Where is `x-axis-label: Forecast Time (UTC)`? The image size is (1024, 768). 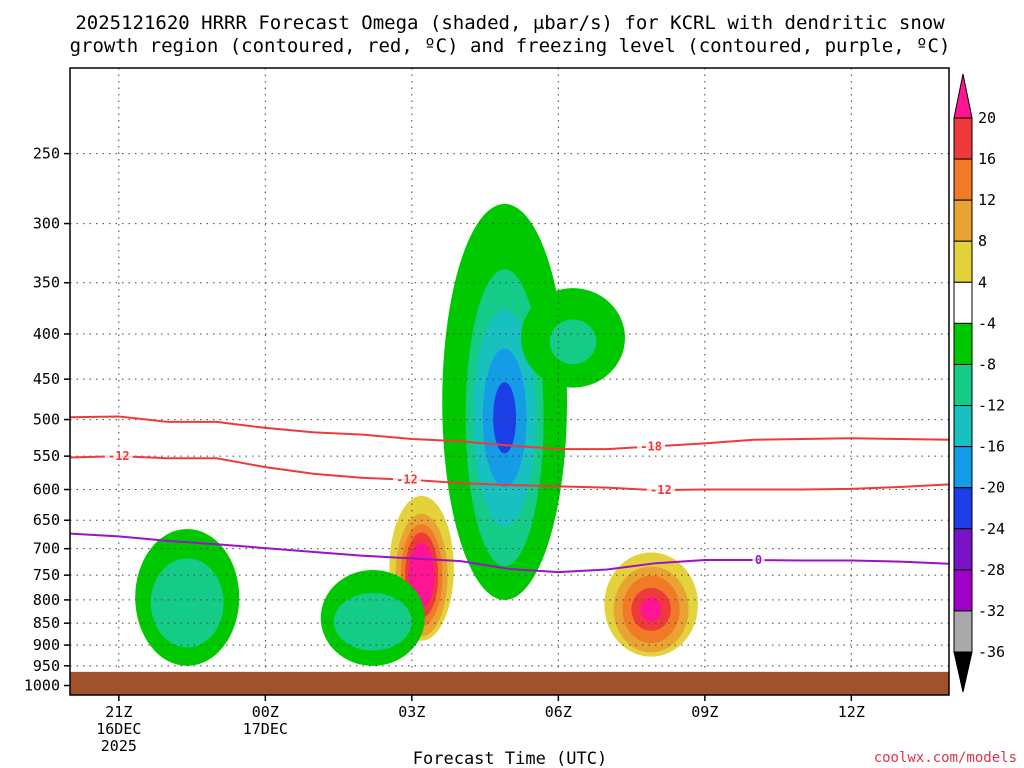 x-axis-label: Forecast Time (UTC) is located at coordinates (510, 758).